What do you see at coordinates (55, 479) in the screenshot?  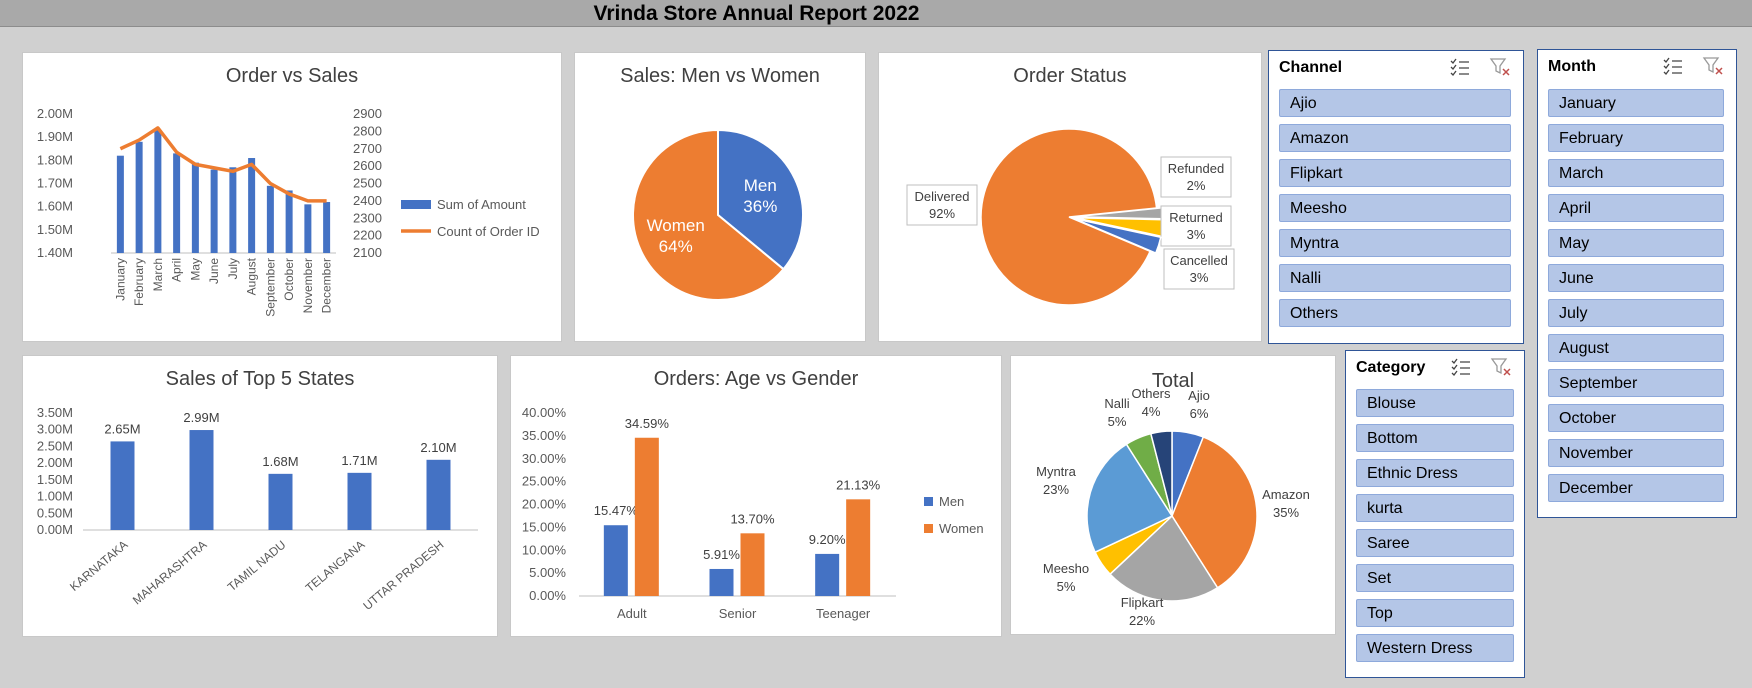 I see `y-tick-label: 1.50M` at bounding box center [55, 479].